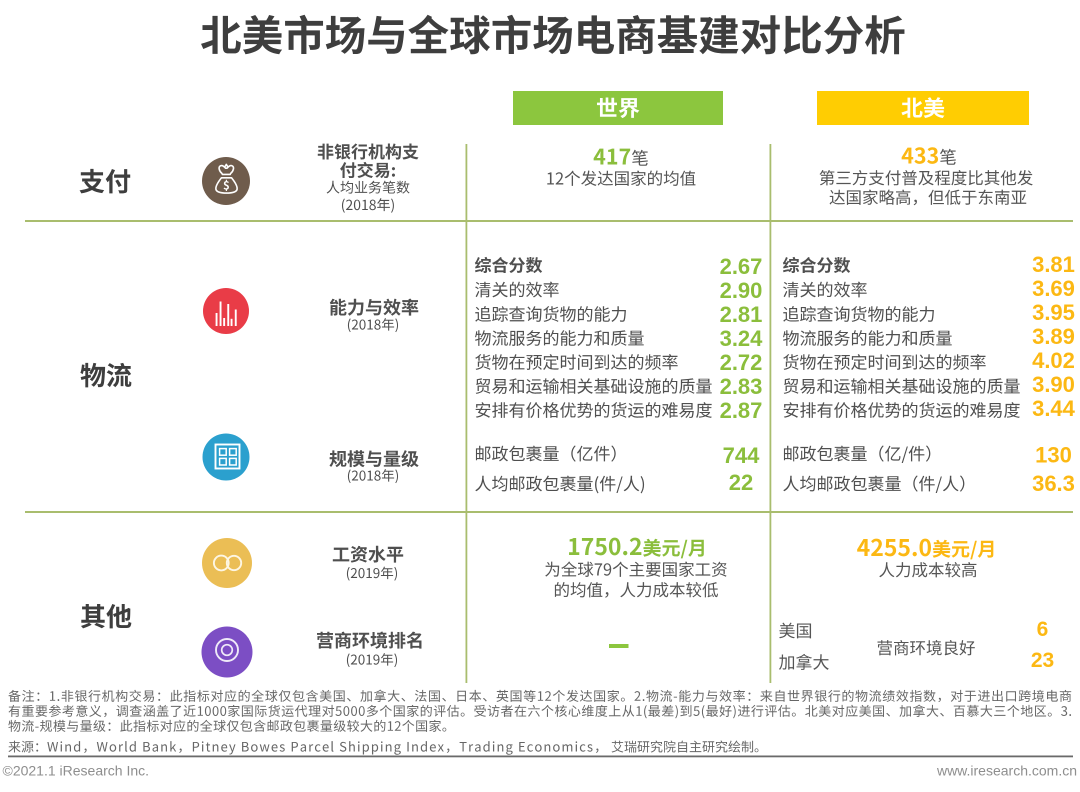 The height and width of the screenshot is (792, 1080). I want to click on svg-text: 3.69, so click(1053, 288).